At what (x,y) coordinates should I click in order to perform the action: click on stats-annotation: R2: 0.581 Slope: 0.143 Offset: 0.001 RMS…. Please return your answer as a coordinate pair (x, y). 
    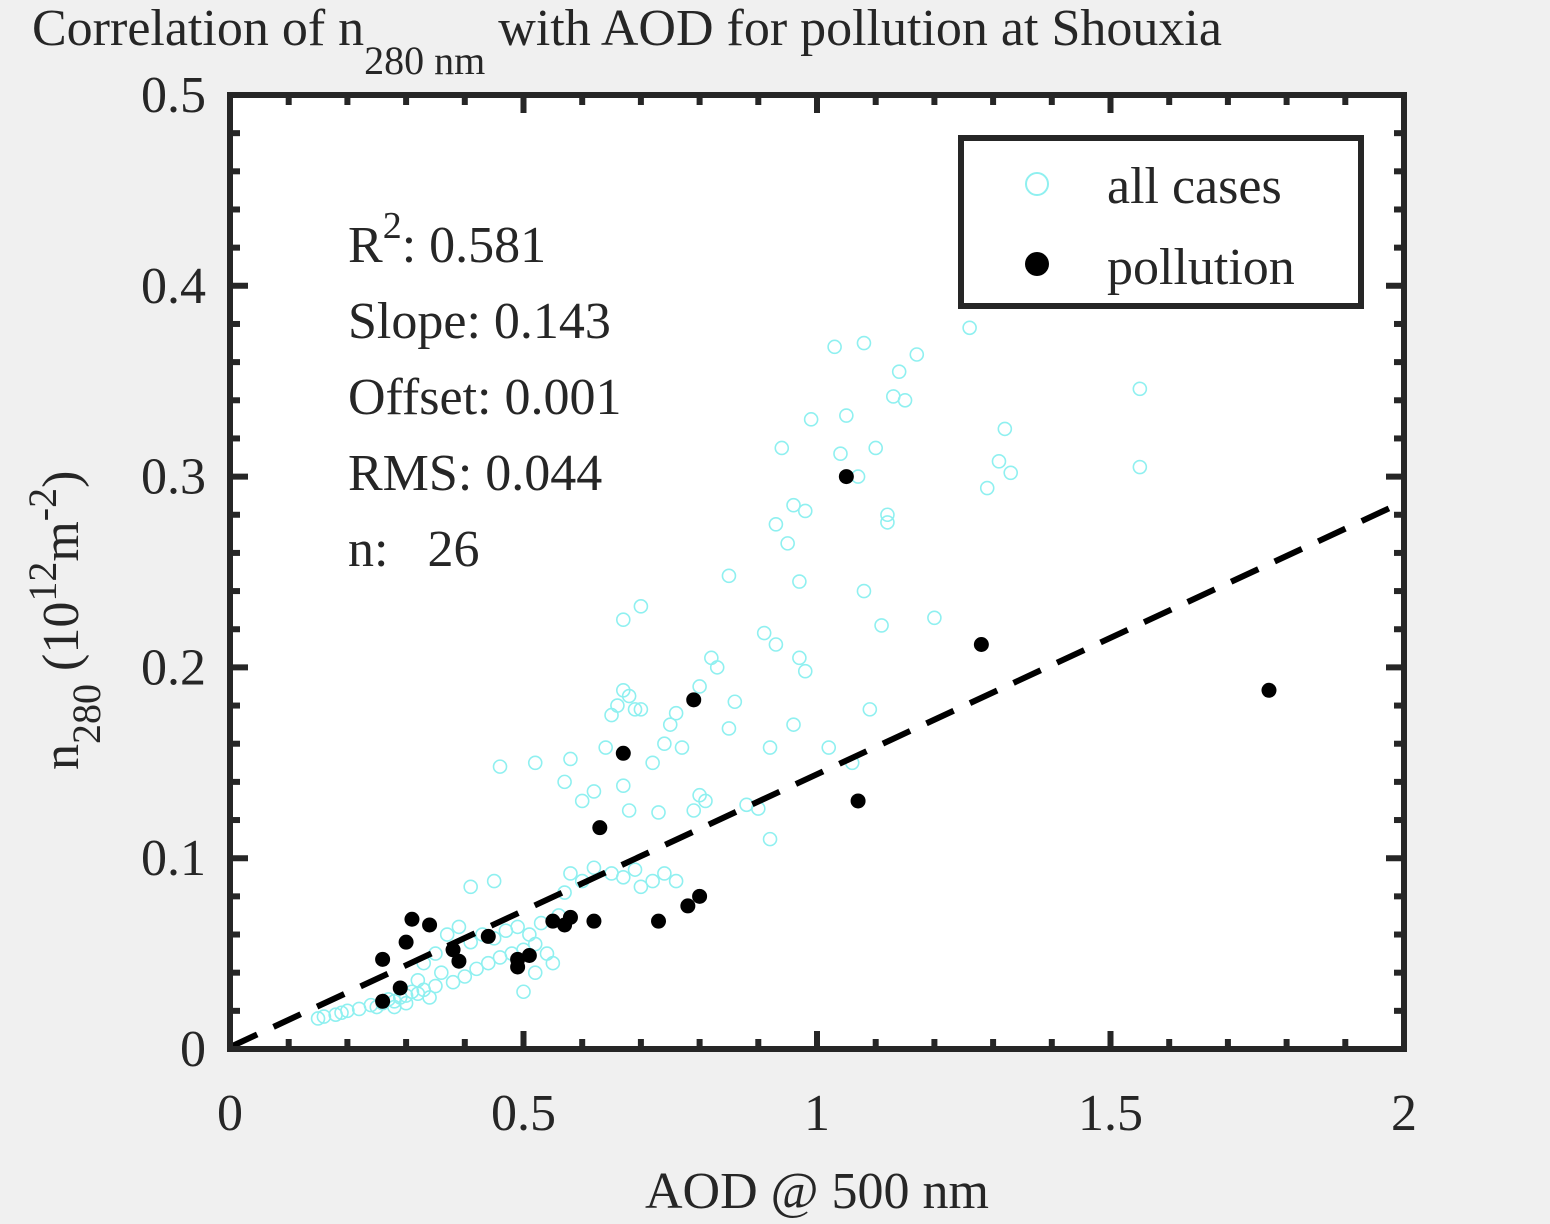
    Looking at the image, I should click on (484, 391).